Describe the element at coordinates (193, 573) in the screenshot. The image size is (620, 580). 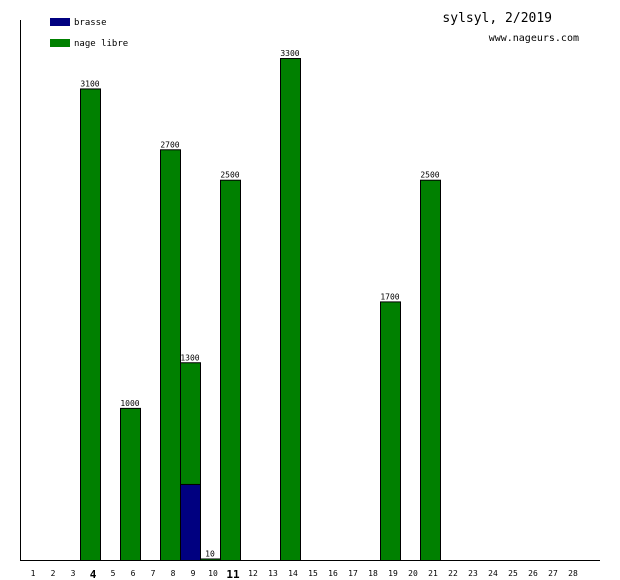
I see `x-tick-label-9: 9` at that location.